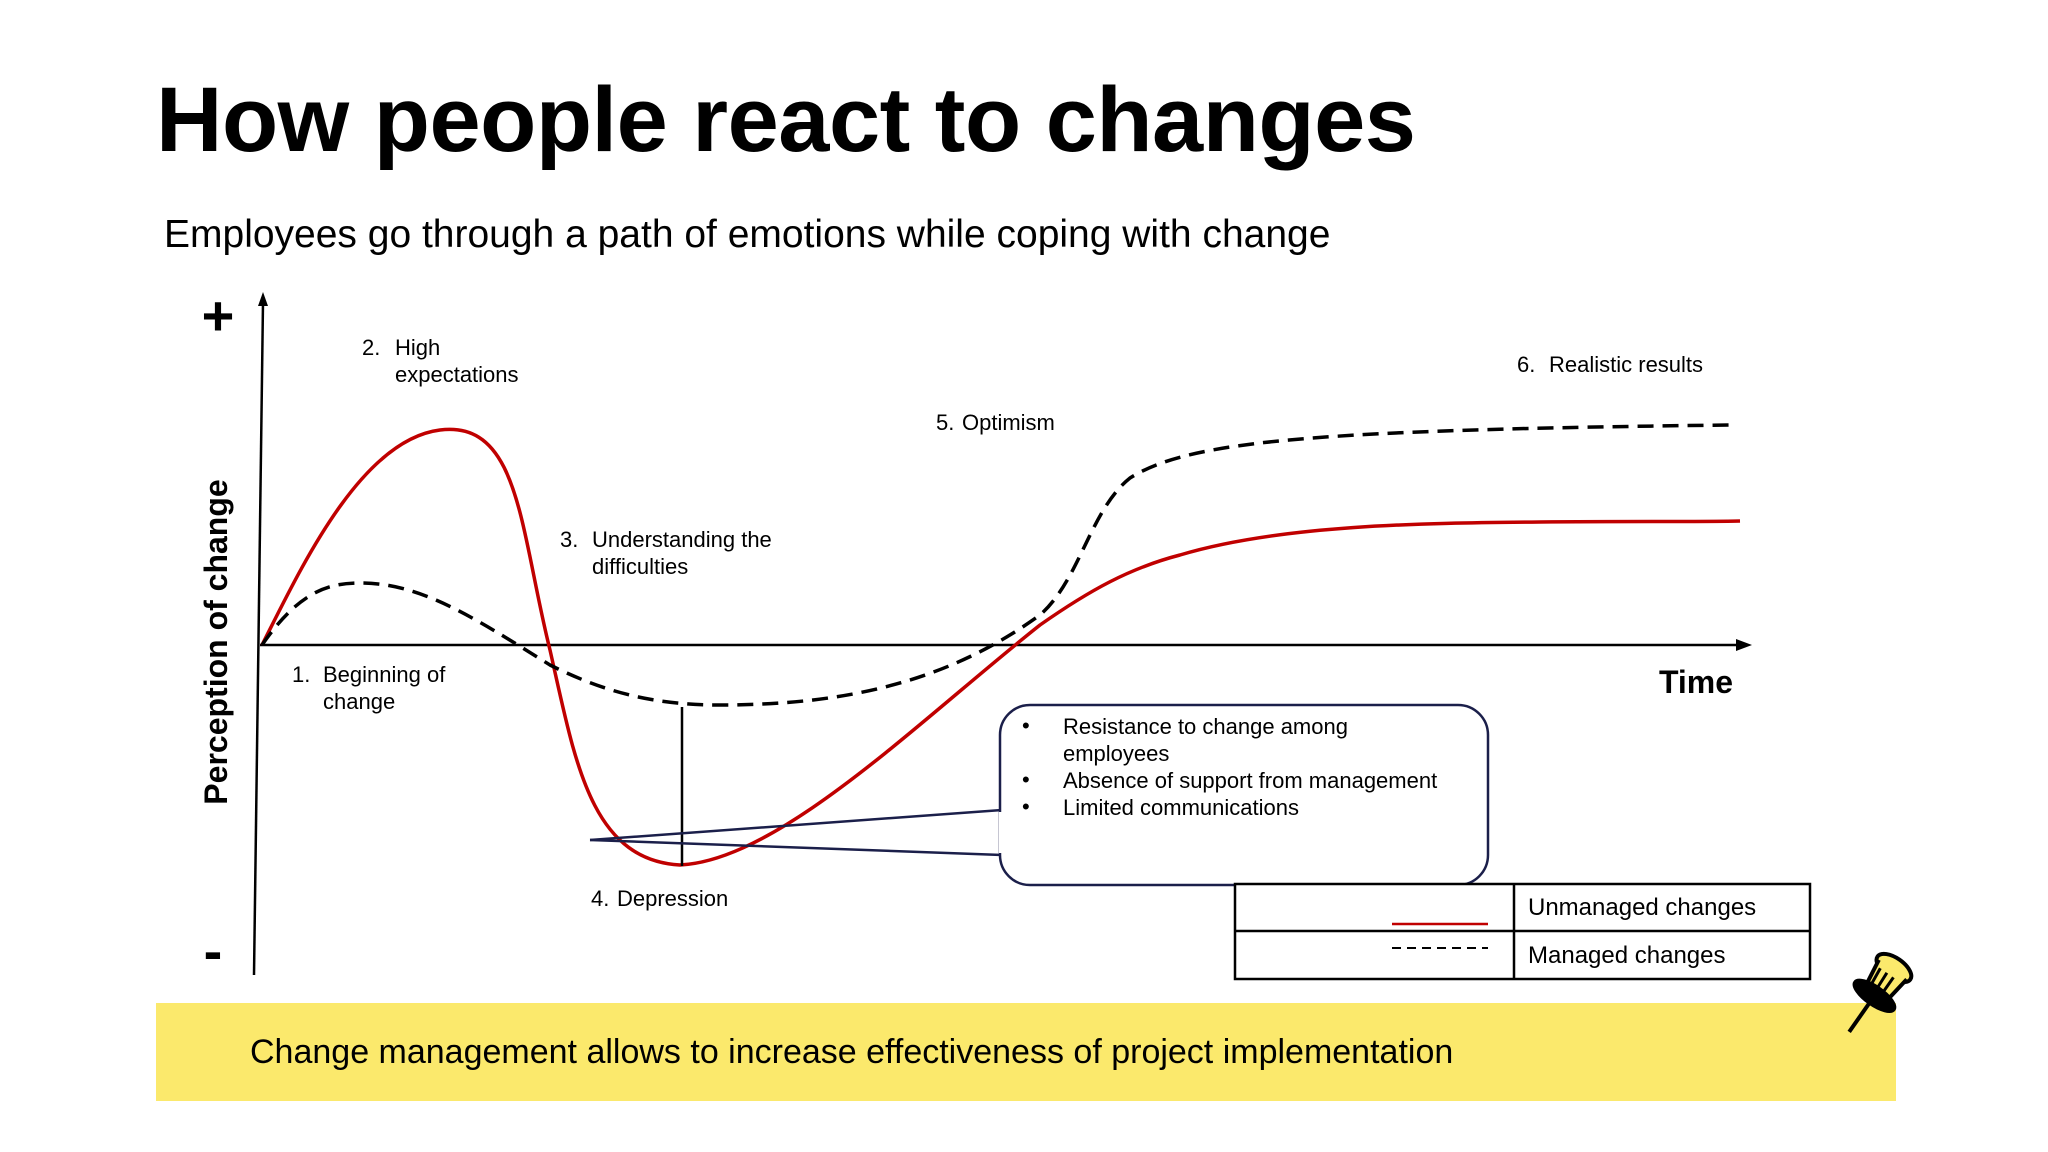 The height and width of the screenshot is (1152, 2048). Describe the element at coordinates (263, 299) in the screenshot. I see `y-axis-arrowhead` at that location.